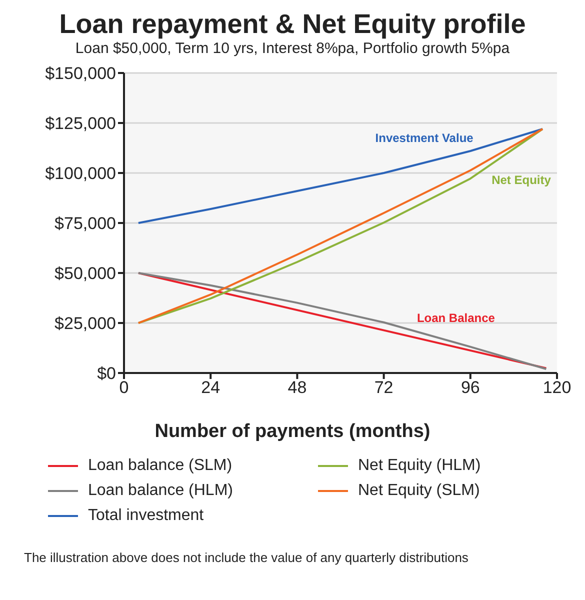  I want to click on y-tick-label: $100,000, so click(80, 174).